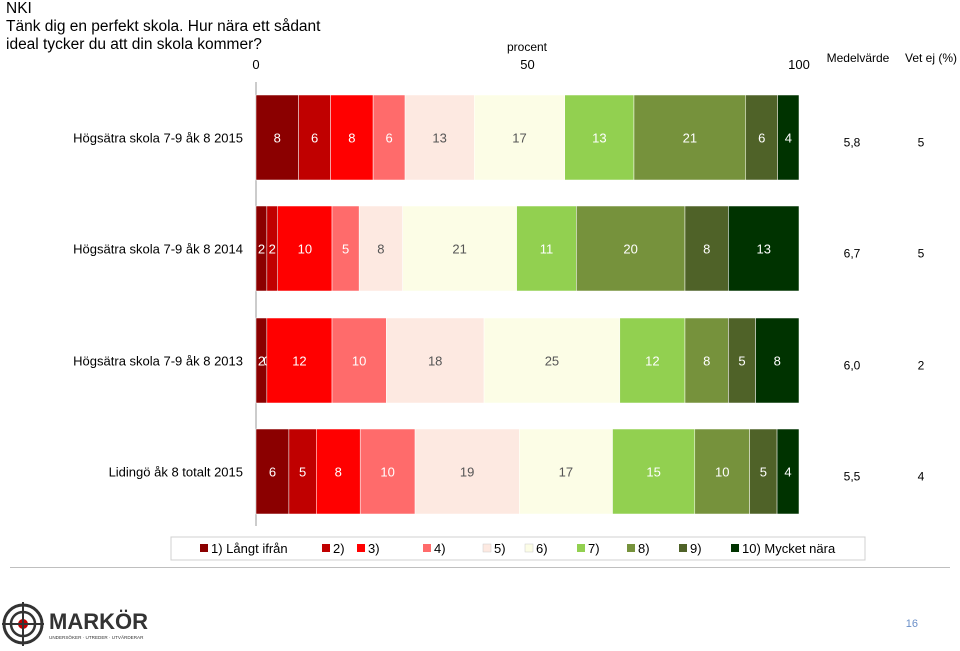 This screenshot has height=651, width=960. I want to click on legend-label: 3), so click(374, 548).